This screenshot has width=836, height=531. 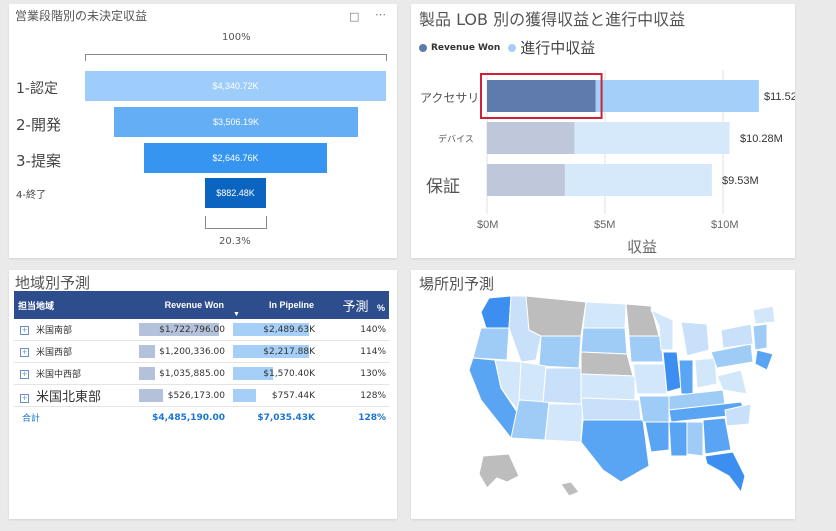 What do you see at coordinates (289, 373) in the screenshot?
I see `pipeline-value: $1,570.40K` at bounding box center [289, 373].